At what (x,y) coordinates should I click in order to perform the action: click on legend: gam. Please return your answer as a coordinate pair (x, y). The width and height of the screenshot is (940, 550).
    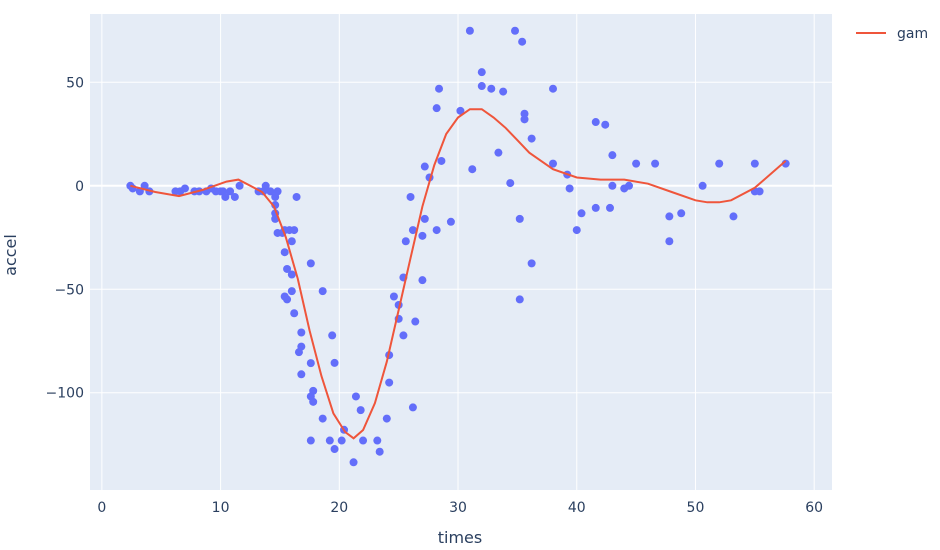
    Looking at the image, I should click on (892, 34).